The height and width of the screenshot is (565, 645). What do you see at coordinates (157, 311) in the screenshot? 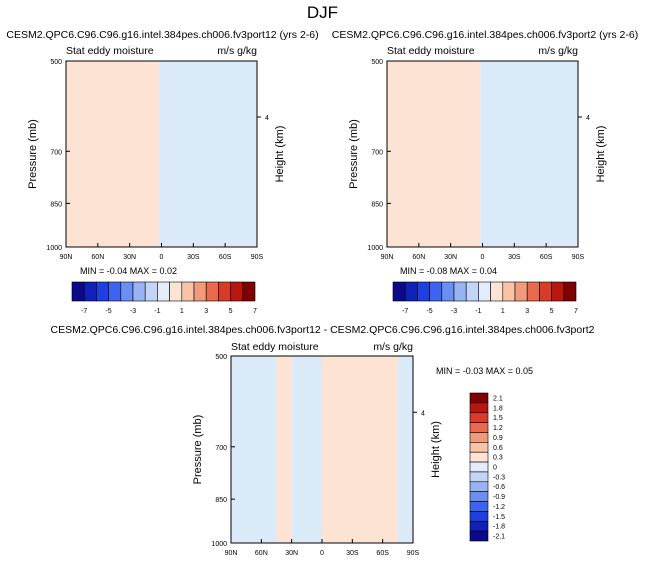
I see `colorbar-1-label: -1` at bounding box center [157, 311].